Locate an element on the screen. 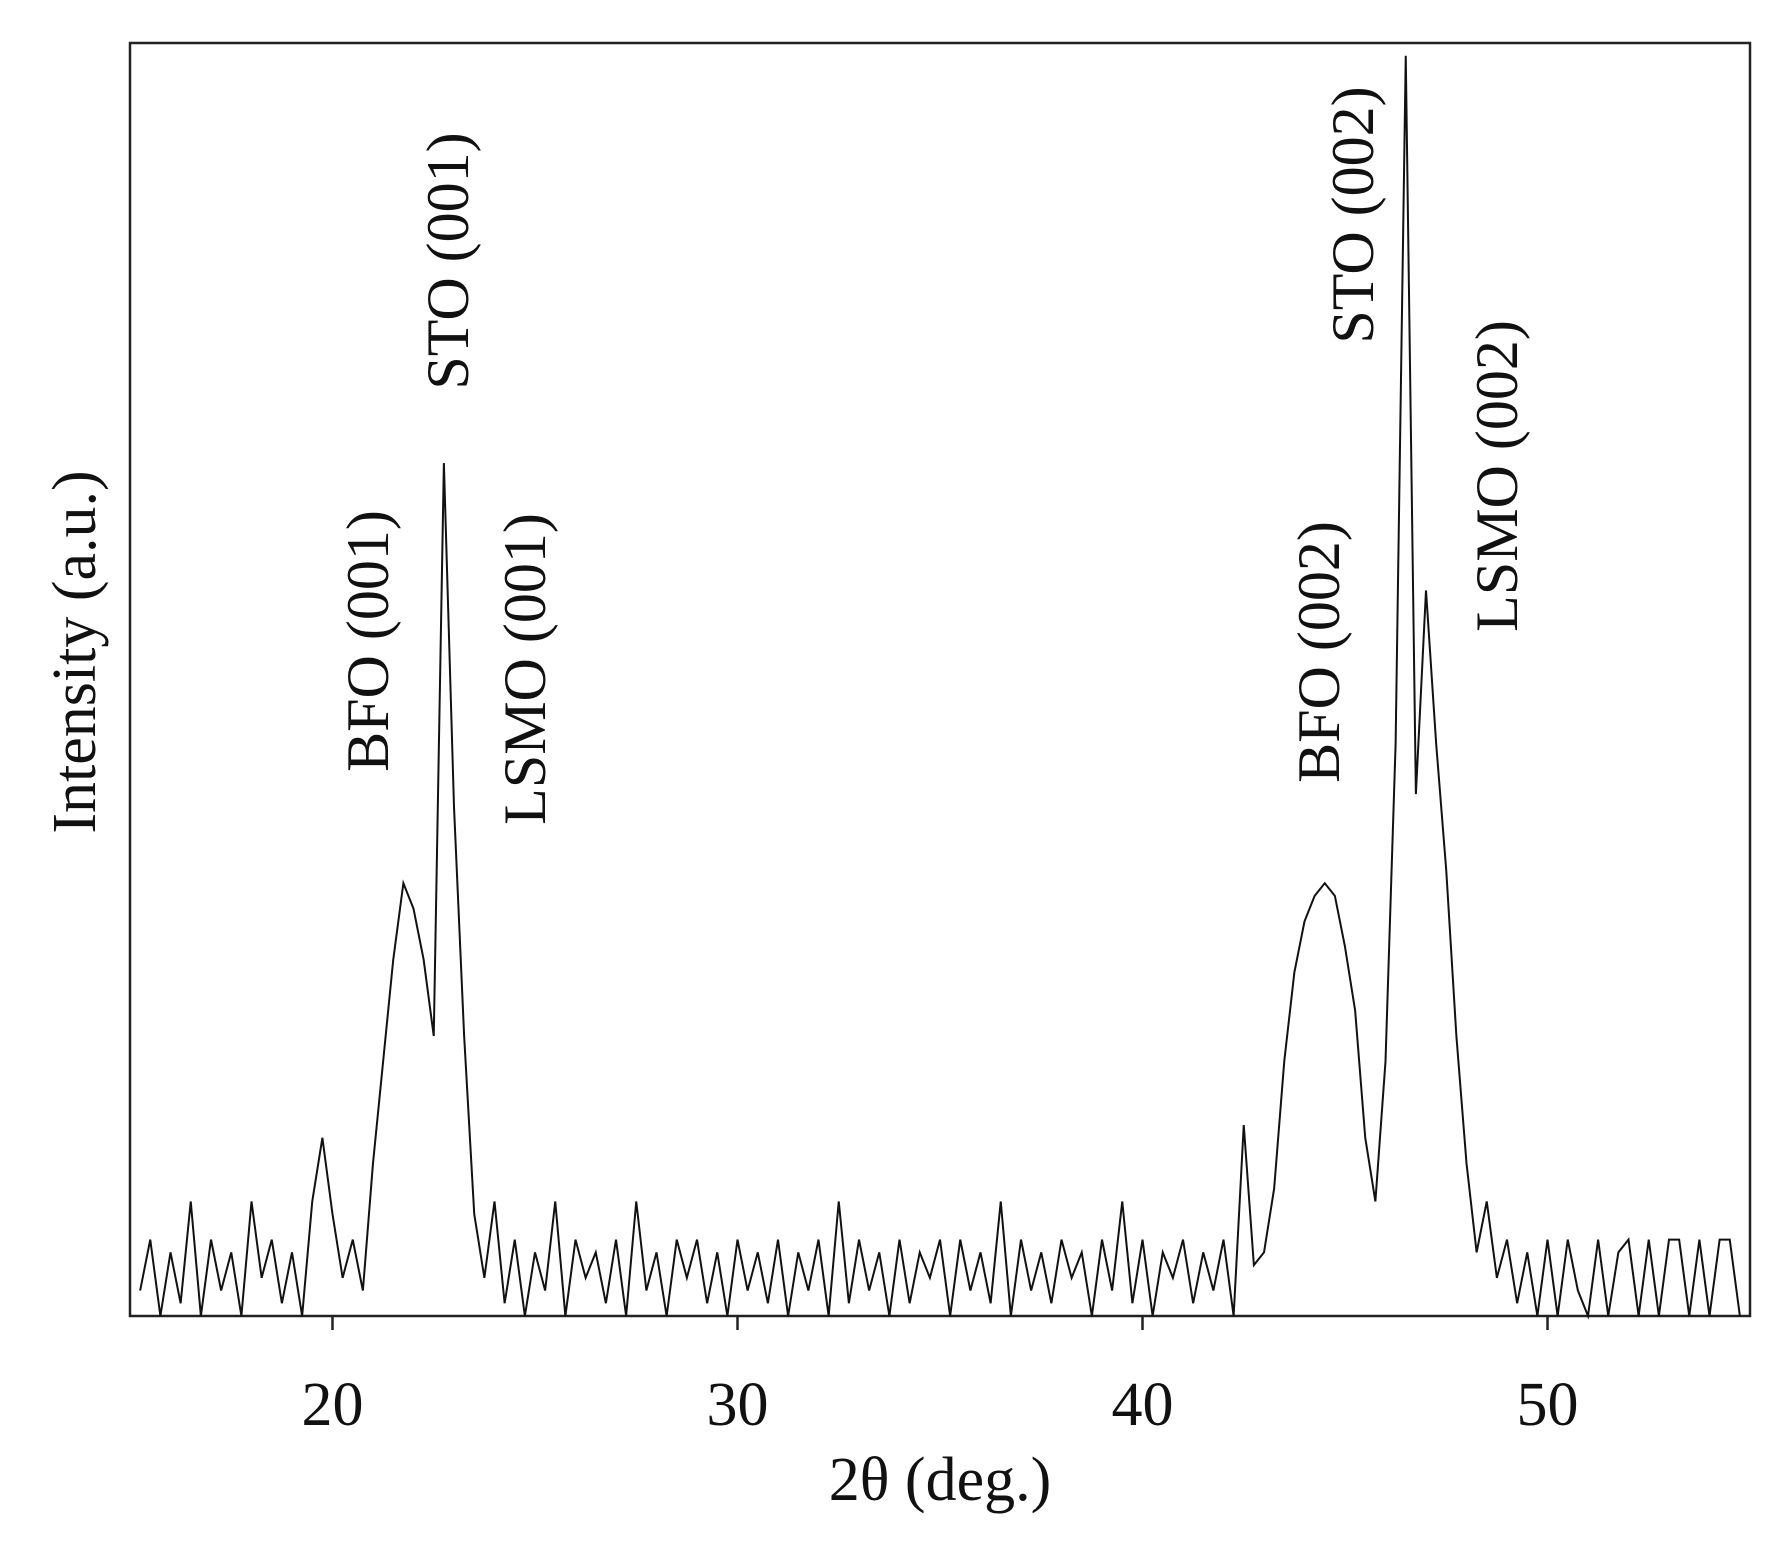  x-tick-label: 20 is located at coordinates (333, 1405).